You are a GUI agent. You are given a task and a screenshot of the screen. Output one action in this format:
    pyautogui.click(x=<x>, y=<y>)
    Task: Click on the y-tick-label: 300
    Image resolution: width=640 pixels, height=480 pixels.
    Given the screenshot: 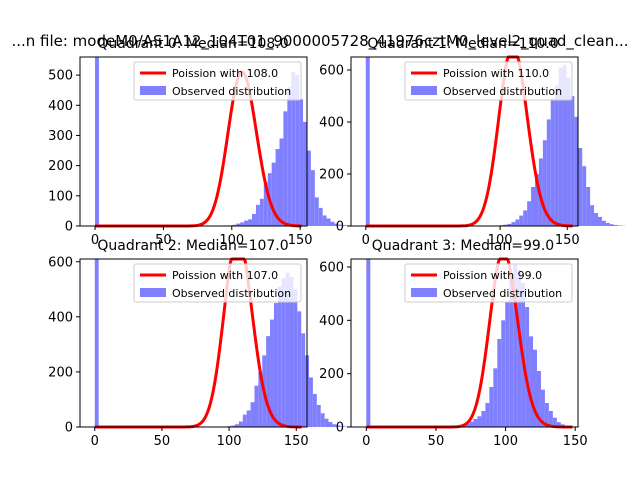 What is the action you would take?
    pyautogui.click(x=60, y=136)
    